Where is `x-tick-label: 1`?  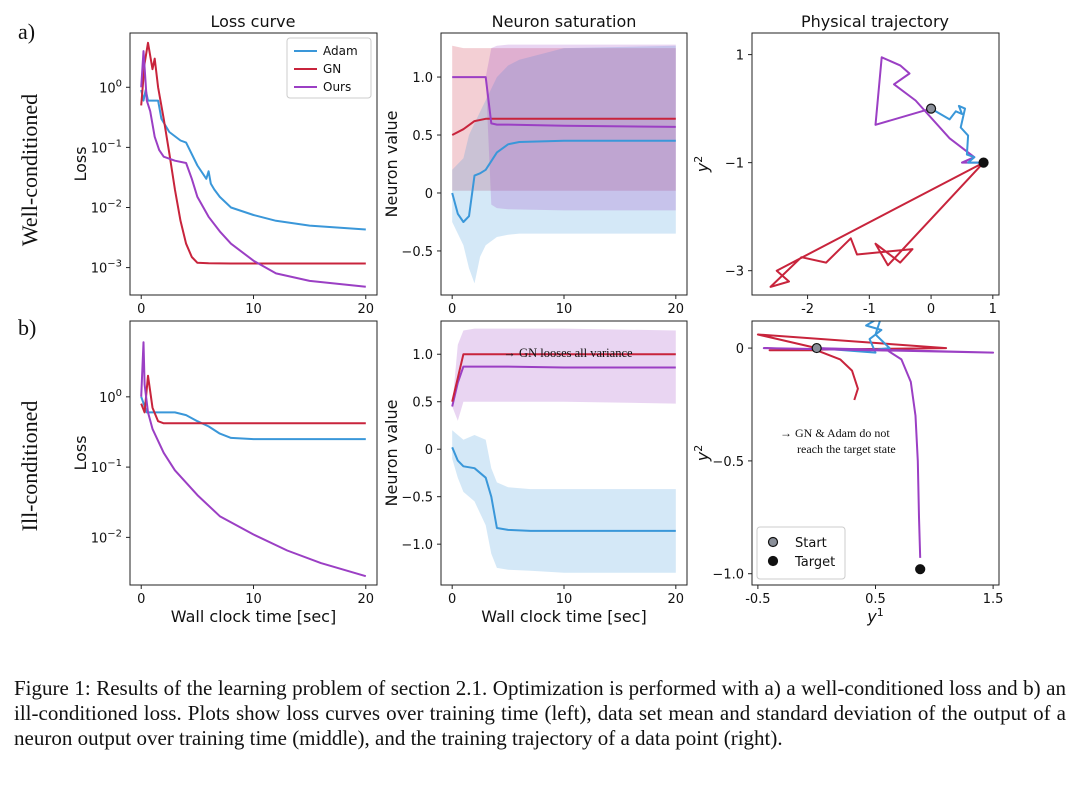
x-tick-label: 1 is located at coordinates (993, 309).